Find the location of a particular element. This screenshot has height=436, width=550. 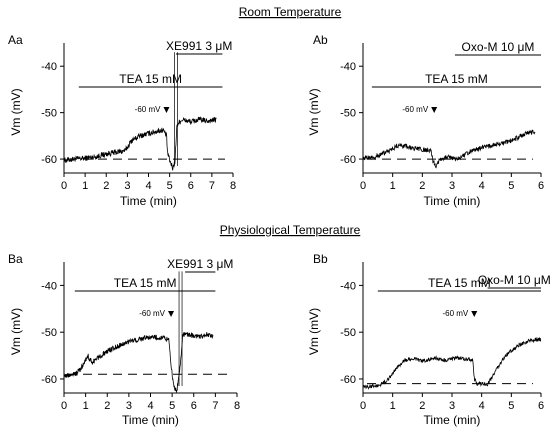

heading-room-temperature: Room Temperature is located at coordinates (290, 12).